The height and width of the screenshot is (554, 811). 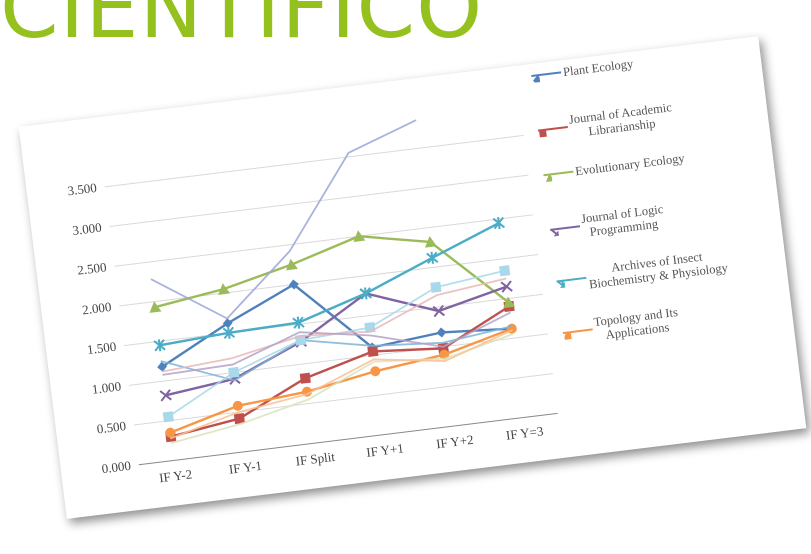 I want to click on y-tick-label: 3.000, so click(x=87, y=229).